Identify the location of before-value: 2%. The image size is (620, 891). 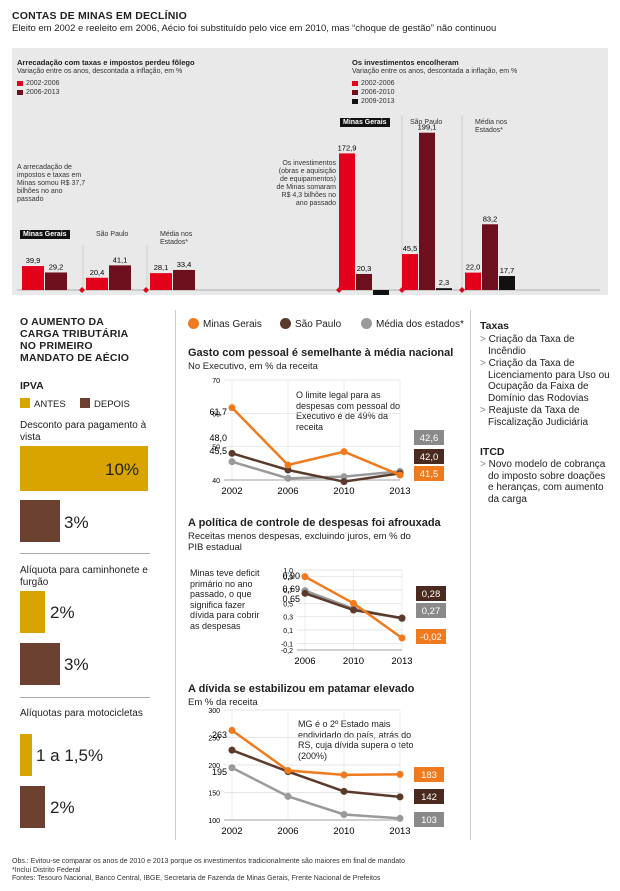
(62, 612).